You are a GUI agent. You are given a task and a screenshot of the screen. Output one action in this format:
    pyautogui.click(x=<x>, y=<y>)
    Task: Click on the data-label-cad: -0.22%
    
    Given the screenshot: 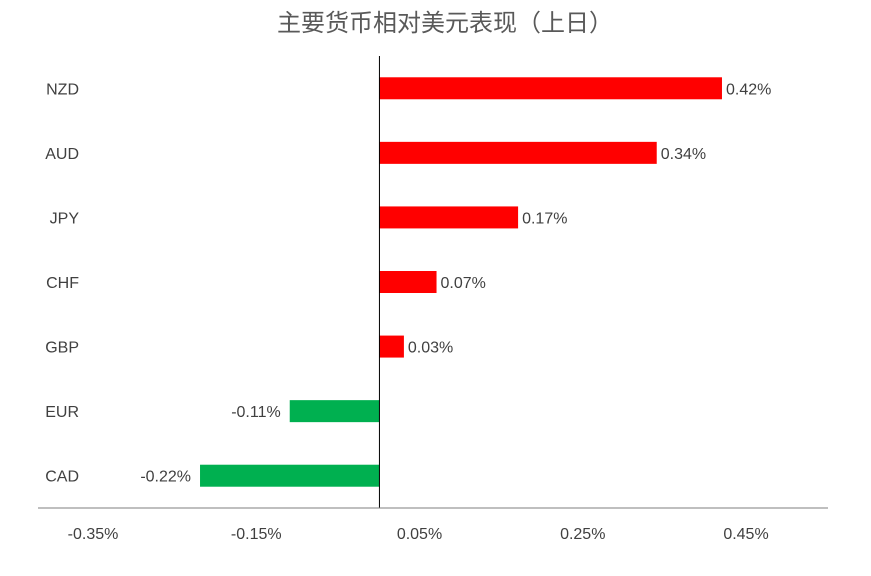 What is the action you would take?
    pyautogui.click(x=165, y=477)
    